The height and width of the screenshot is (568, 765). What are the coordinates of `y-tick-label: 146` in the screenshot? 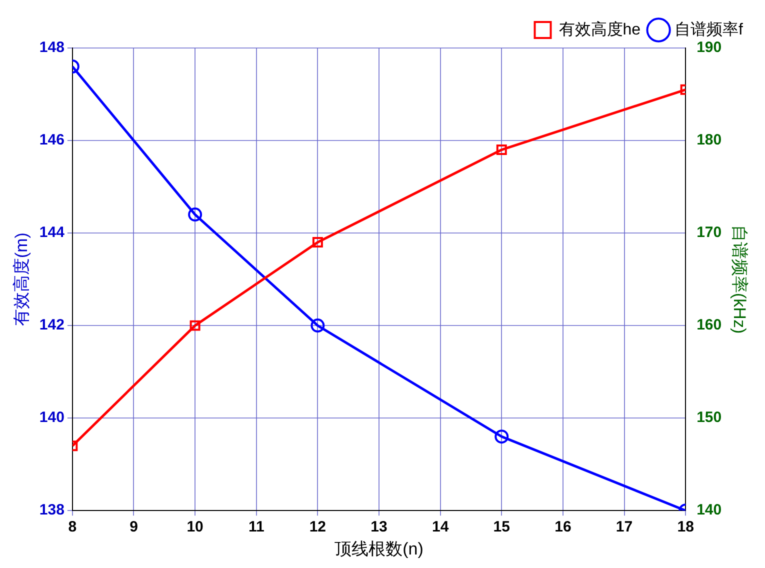 It's located at (51, 140).